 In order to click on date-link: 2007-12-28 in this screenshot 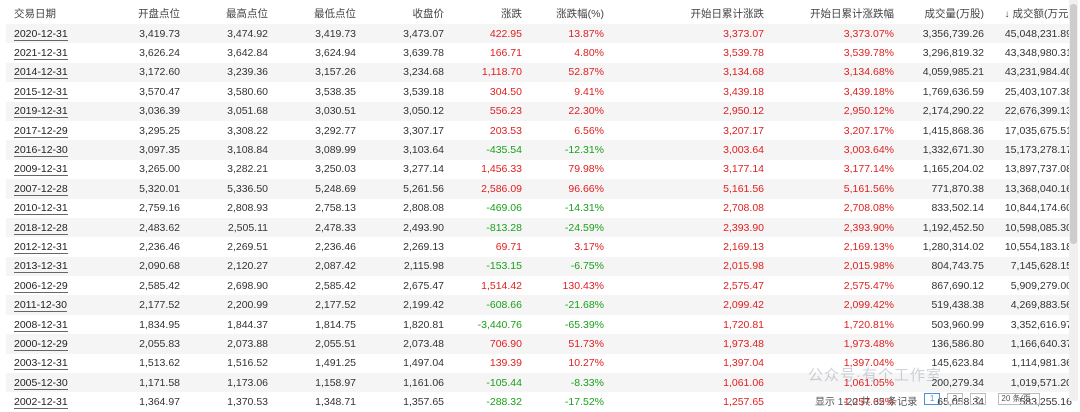, I will do `click(41, 189)`.